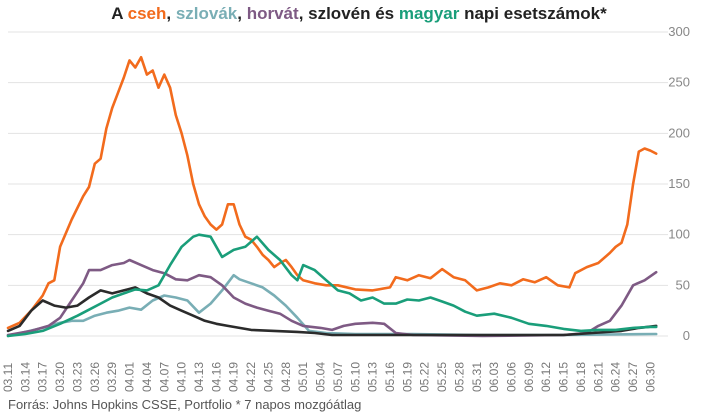 The image size is (718, 417). Describe the element at coordinates (303, 377) in the screenshot. I see `x-tick-label: 05.01` at that location.